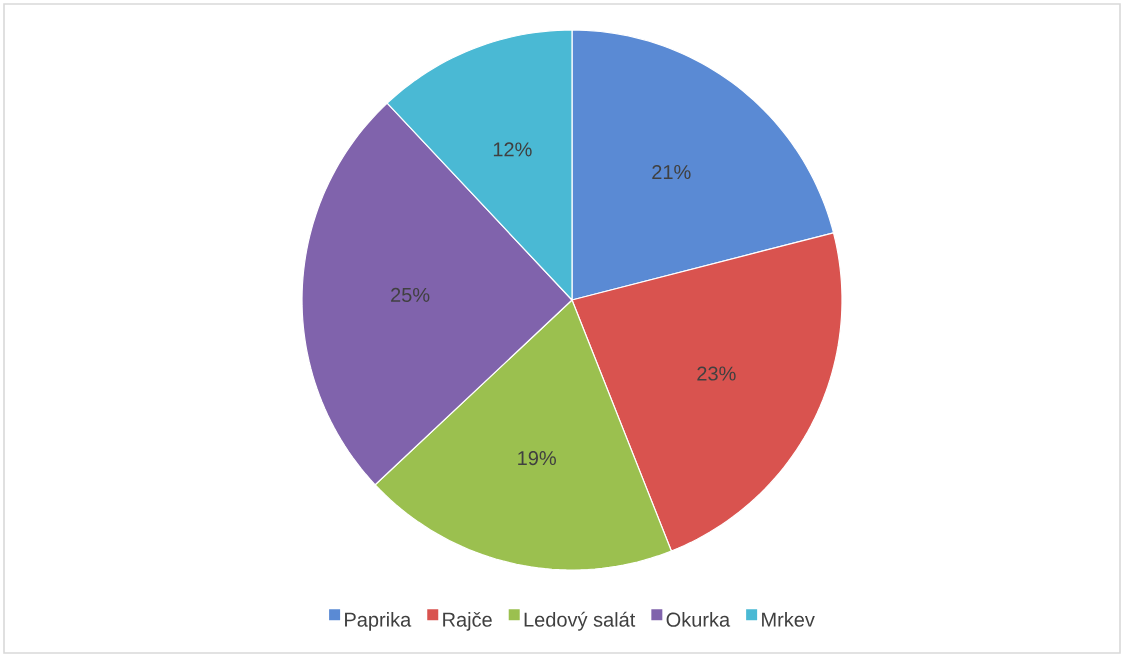 The height and width of the screenshot is (657, 1124). I want to click on legend-label: Paprika, so click(378, 621).